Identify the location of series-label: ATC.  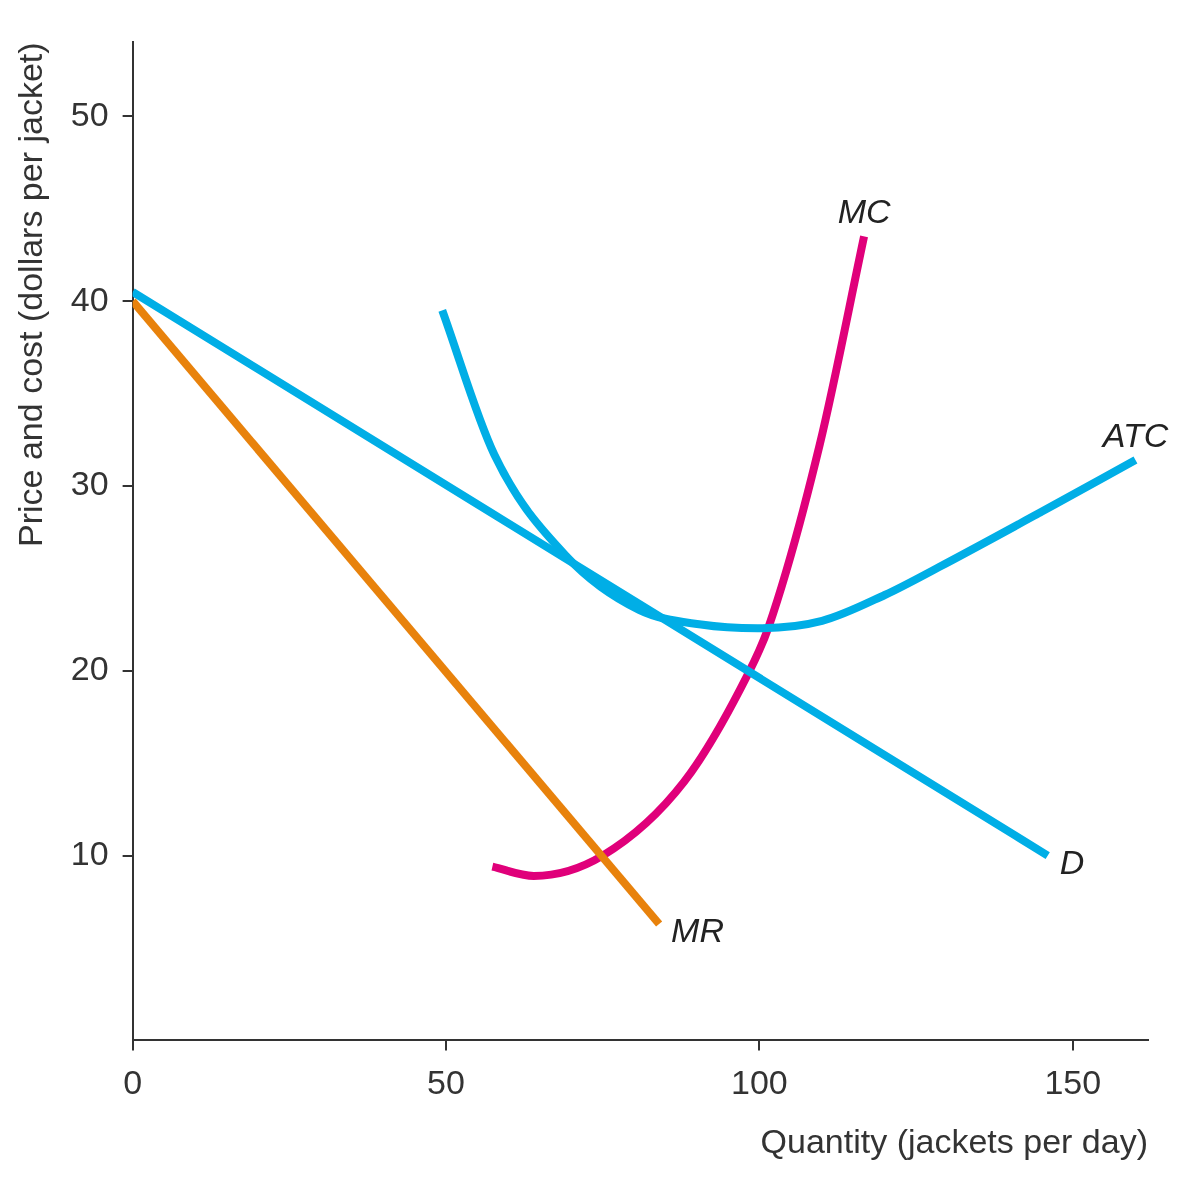
(1134, 434).